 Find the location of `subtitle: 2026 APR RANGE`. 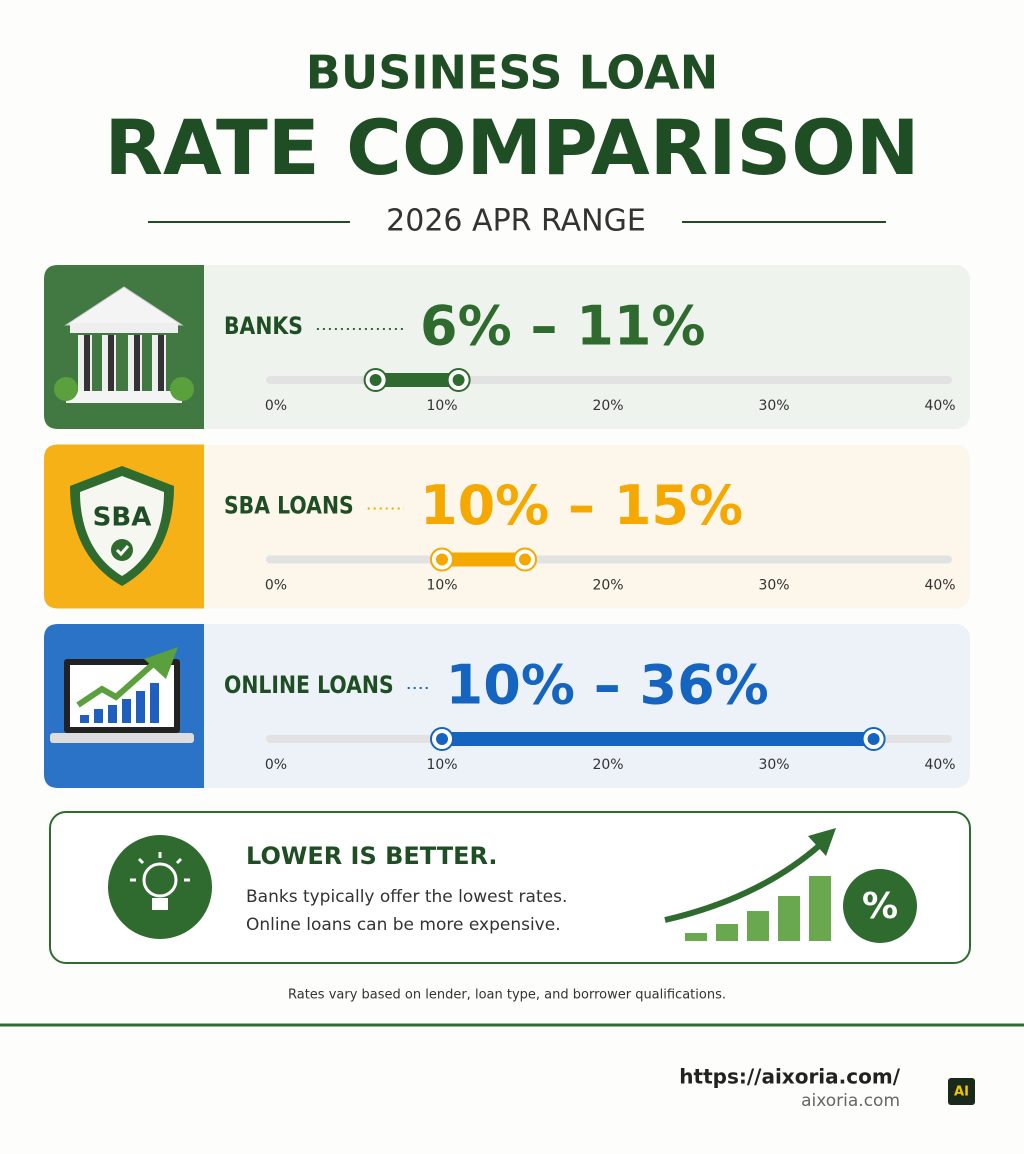

subtitle: 2026 APR RANGE is located at coordinates (516, 221).